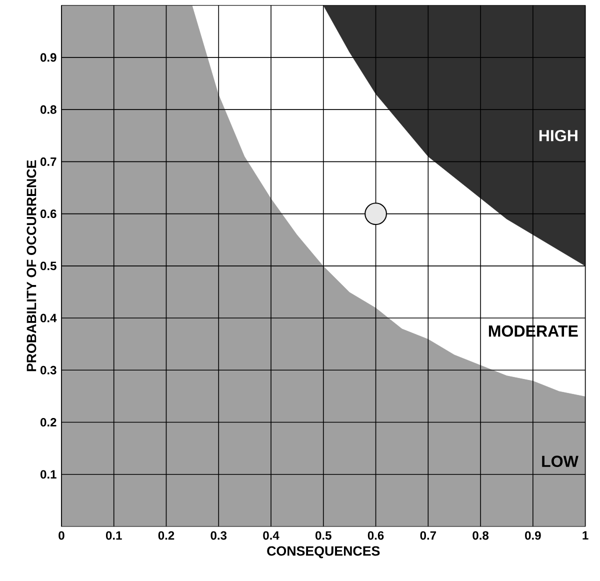 This screenshot has height=581, width=600. Describe the element at coordinates (558, 136) in the screenshot. I see `series-label: HIGH` at that location.